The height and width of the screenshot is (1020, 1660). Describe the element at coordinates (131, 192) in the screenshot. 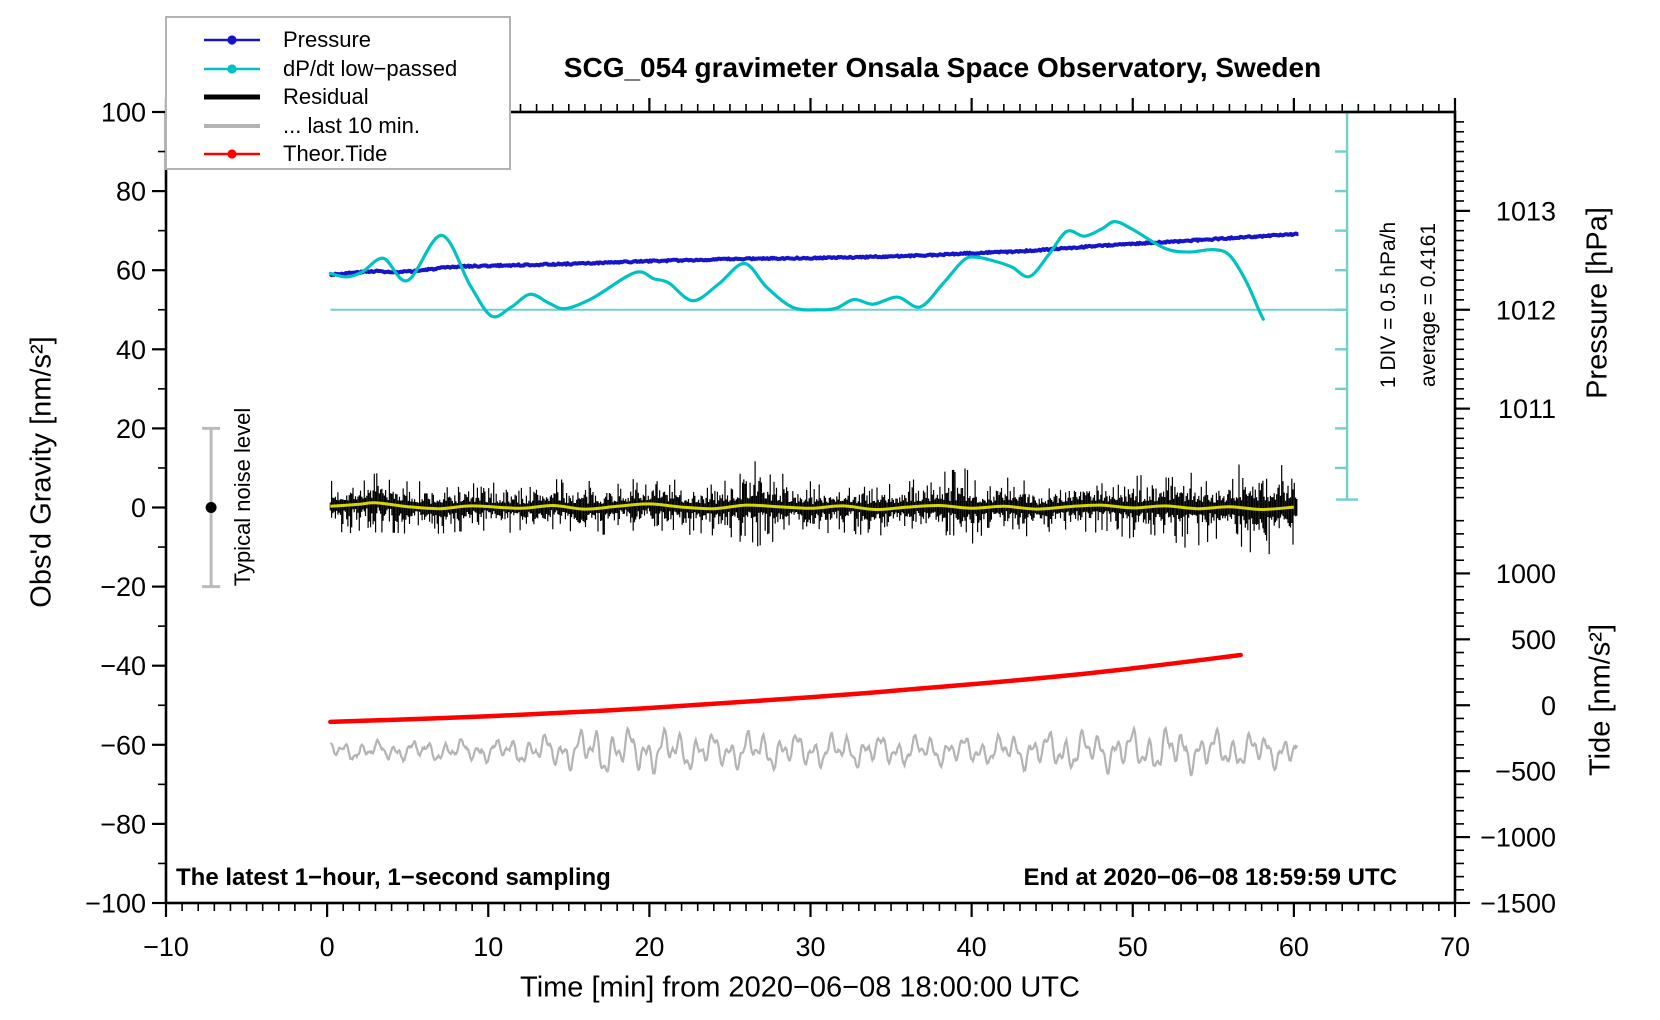

I see `y-tick-label: 80` at that location.